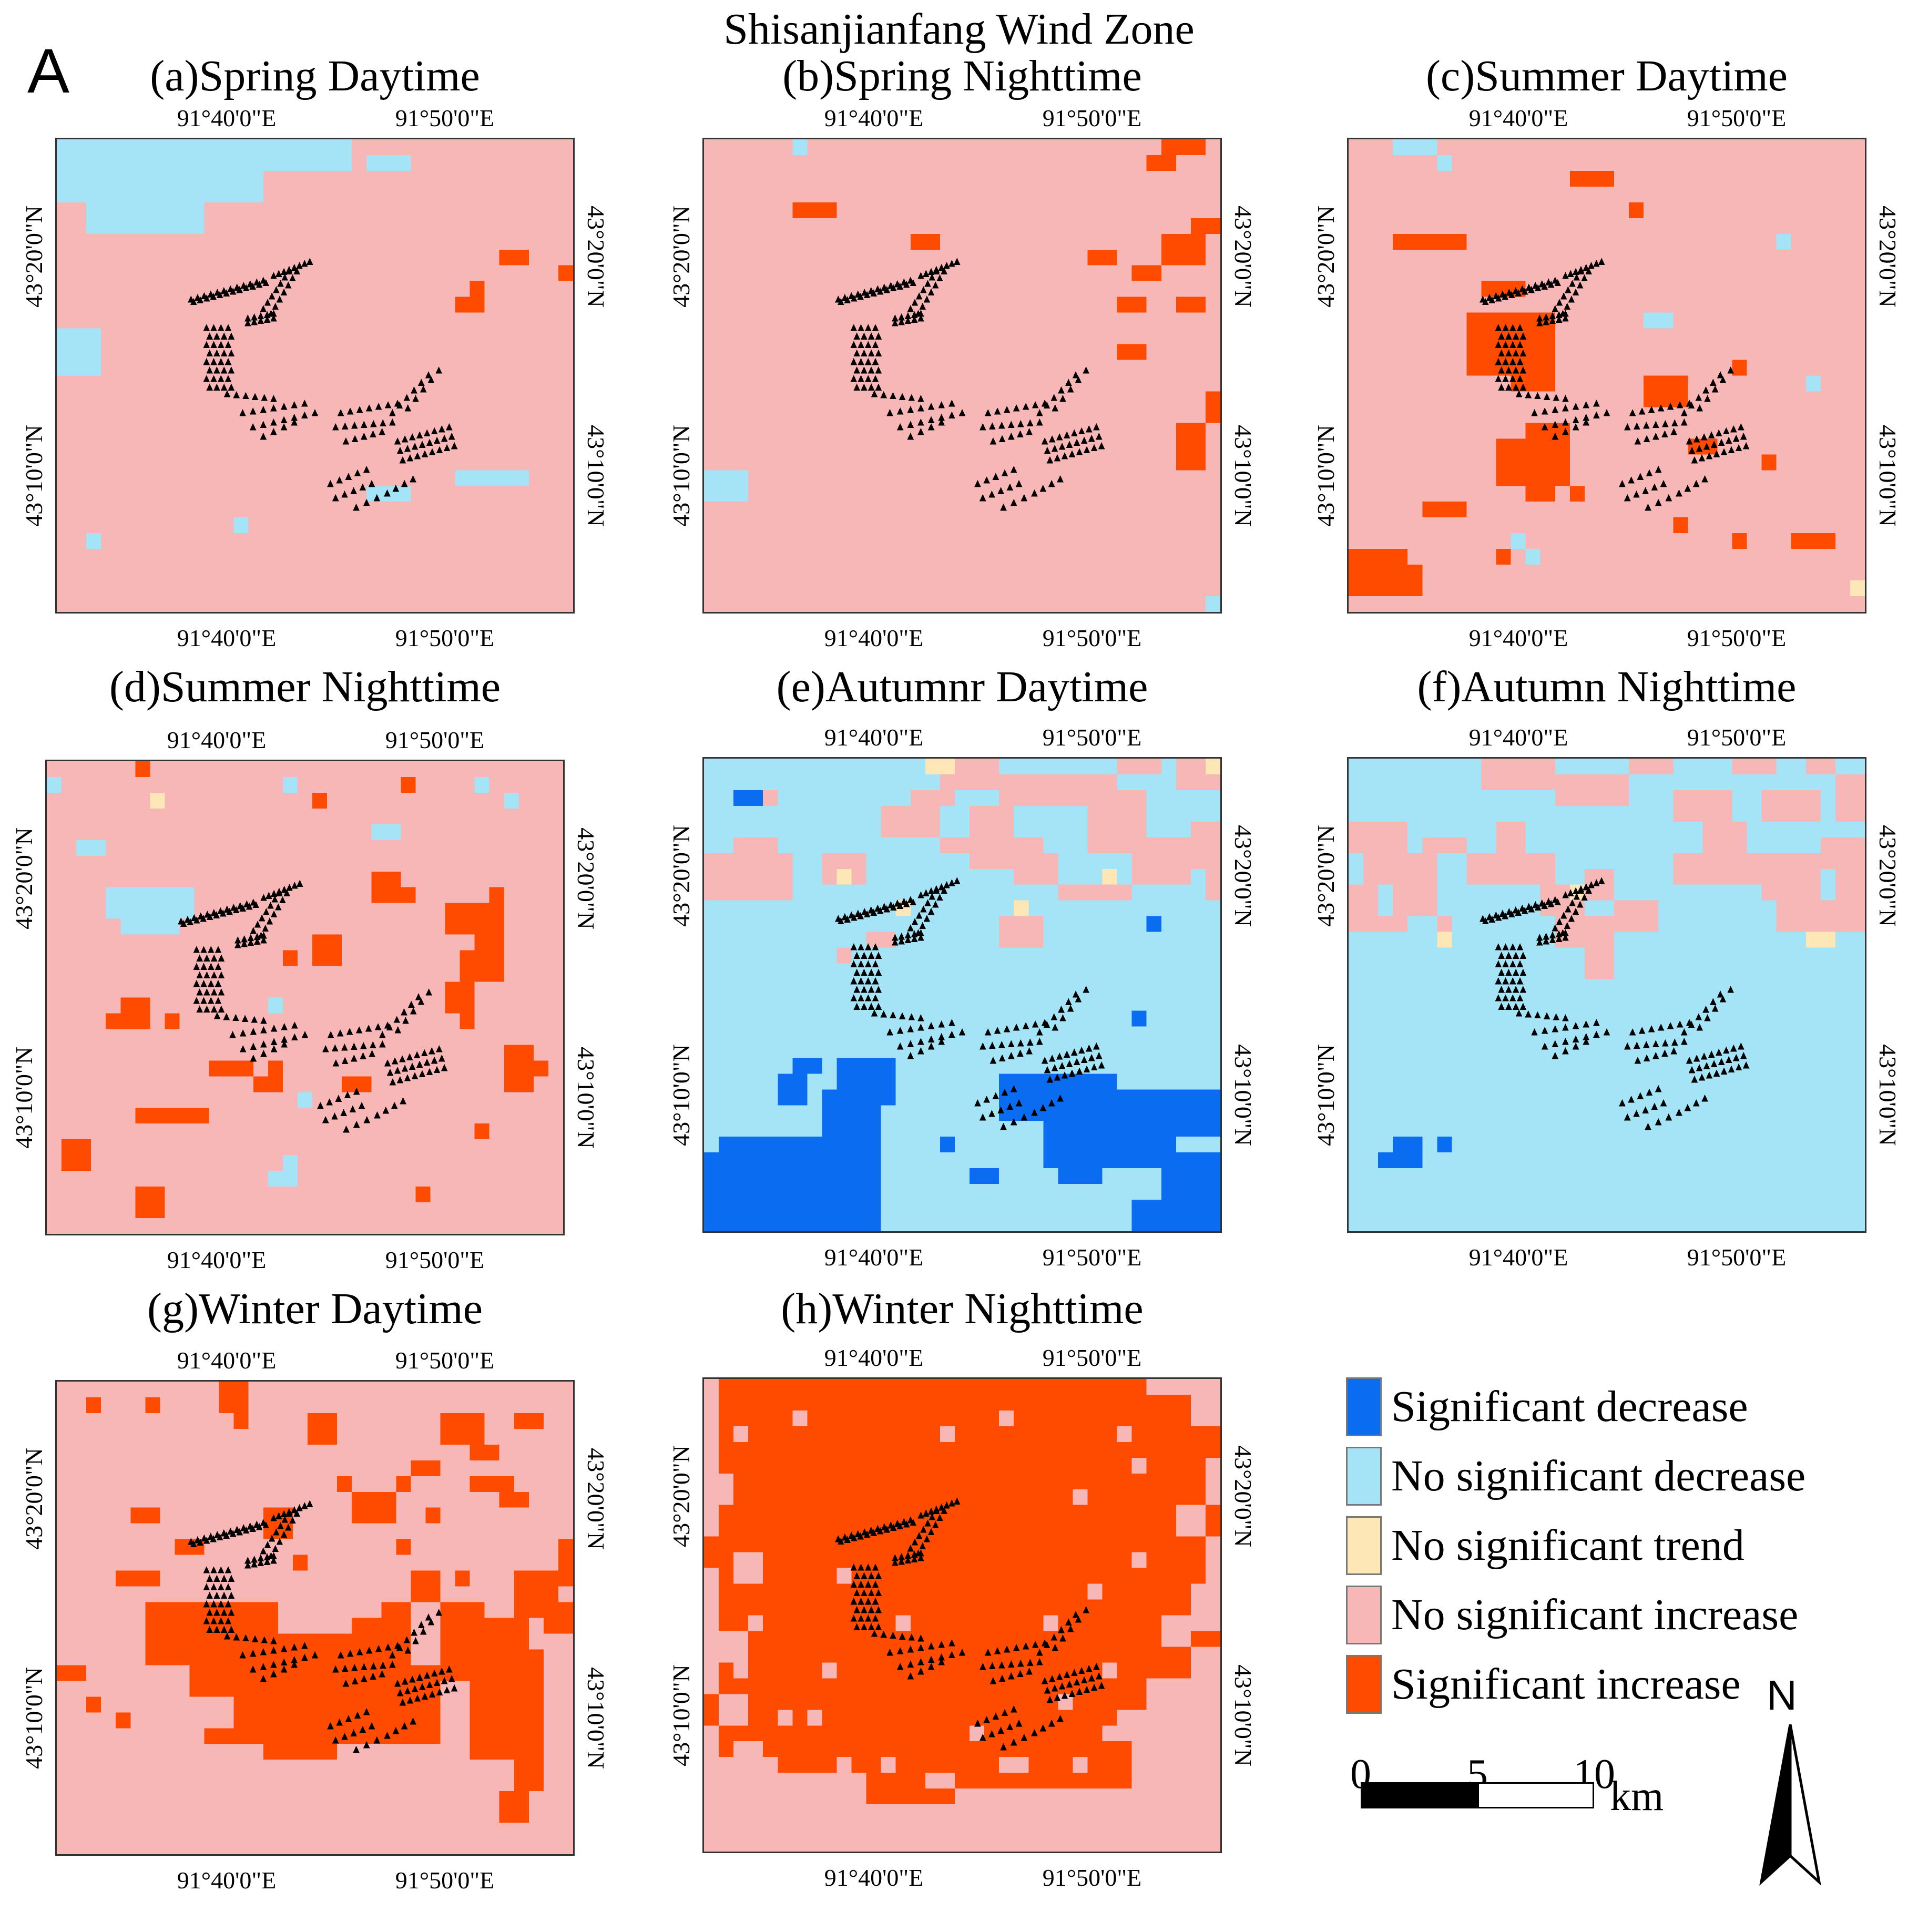 This screenshot has height=1932, width=1918. Describe the element at coordinates (874, 118) in the screenshot. I see `lon-tick-top: 91°40'0"E` at that location.